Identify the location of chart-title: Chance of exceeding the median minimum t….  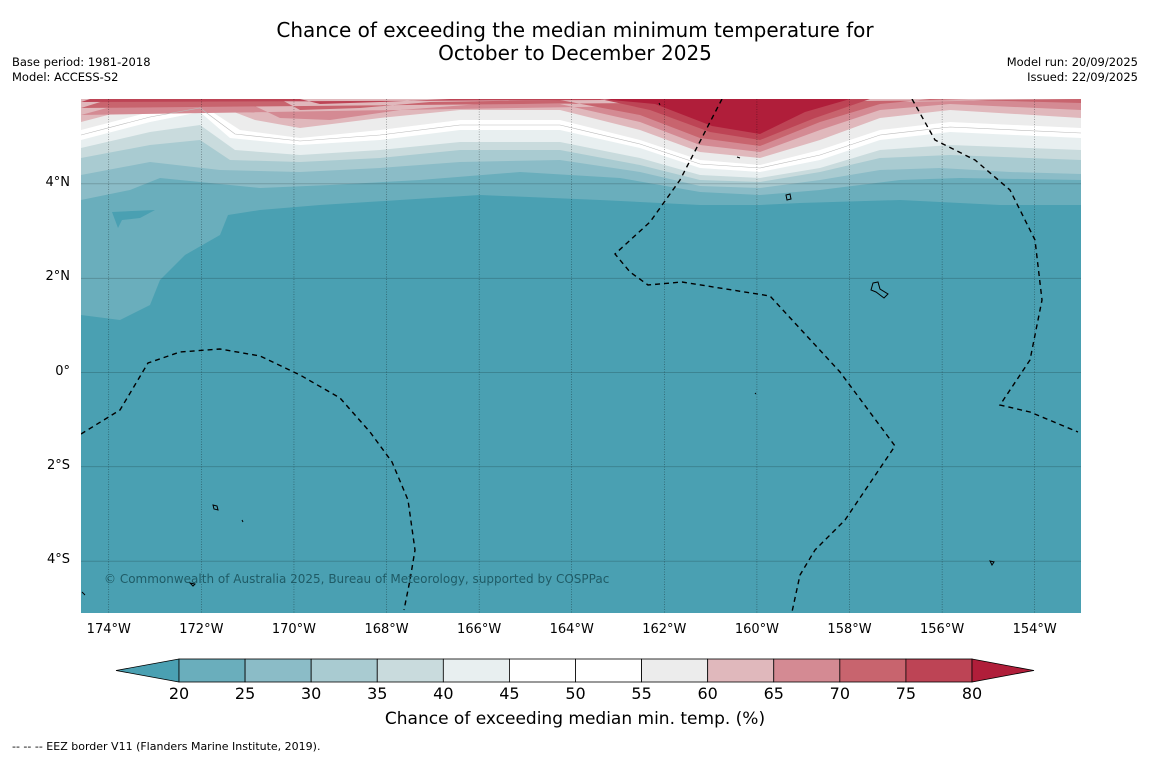
(575, 42).